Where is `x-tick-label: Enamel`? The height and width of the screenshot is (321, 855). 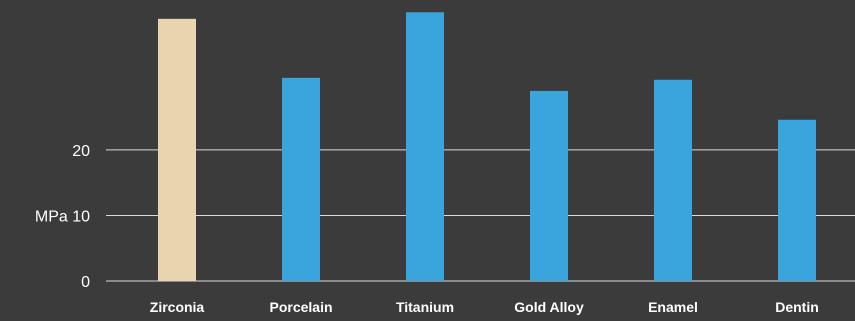
x-tick-label: Enamel is located at coordinates (673, 307).